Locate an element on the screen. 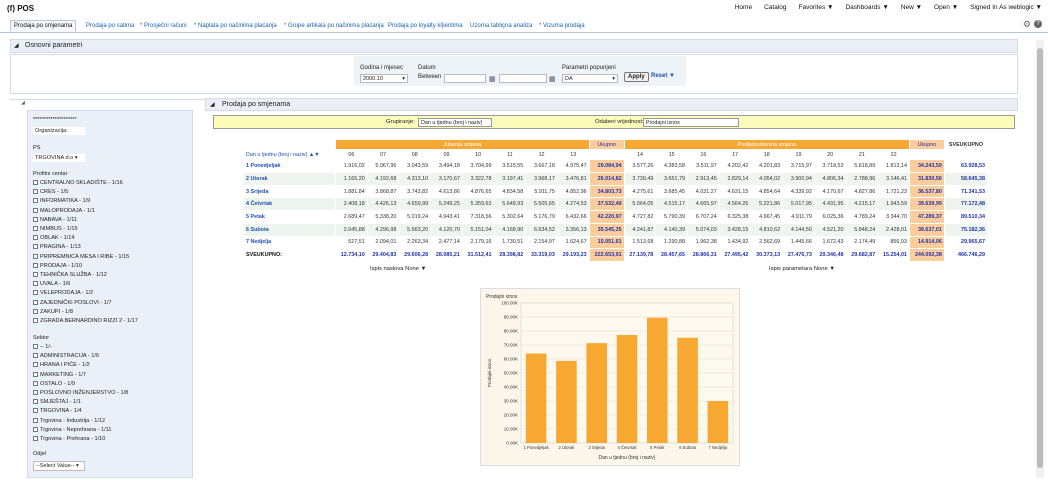  nav-dashboards: Dashboards ▼ is located at coordinates (867, 7).